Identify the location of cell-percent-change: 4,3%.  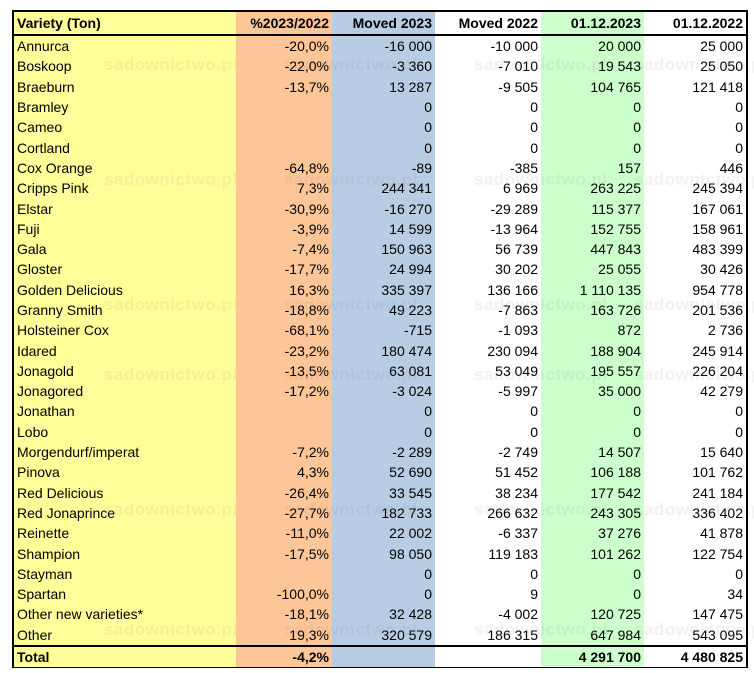
(284, 472).